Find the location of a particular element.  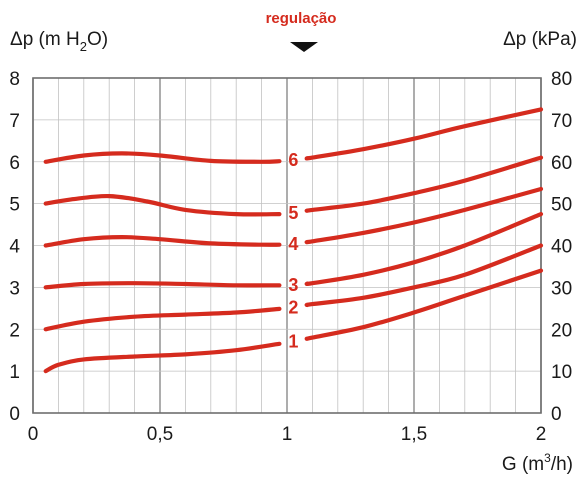

x-axis-title: G (m3/h) is located at coordinates (537, 463).